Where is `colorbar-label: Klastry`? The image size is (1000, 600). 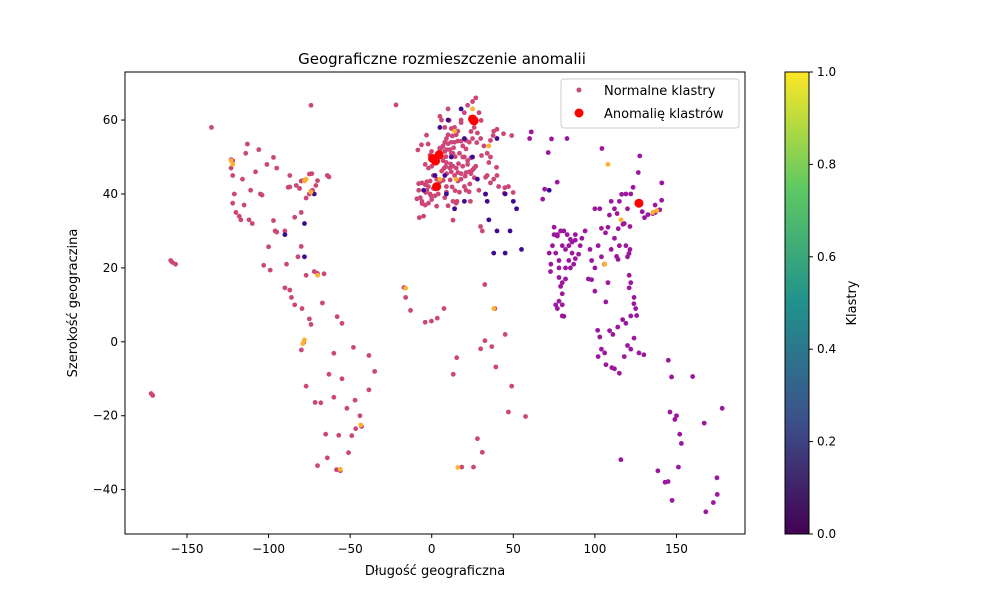
colorbar-label: Klastry is located at coordinates (852, 302).